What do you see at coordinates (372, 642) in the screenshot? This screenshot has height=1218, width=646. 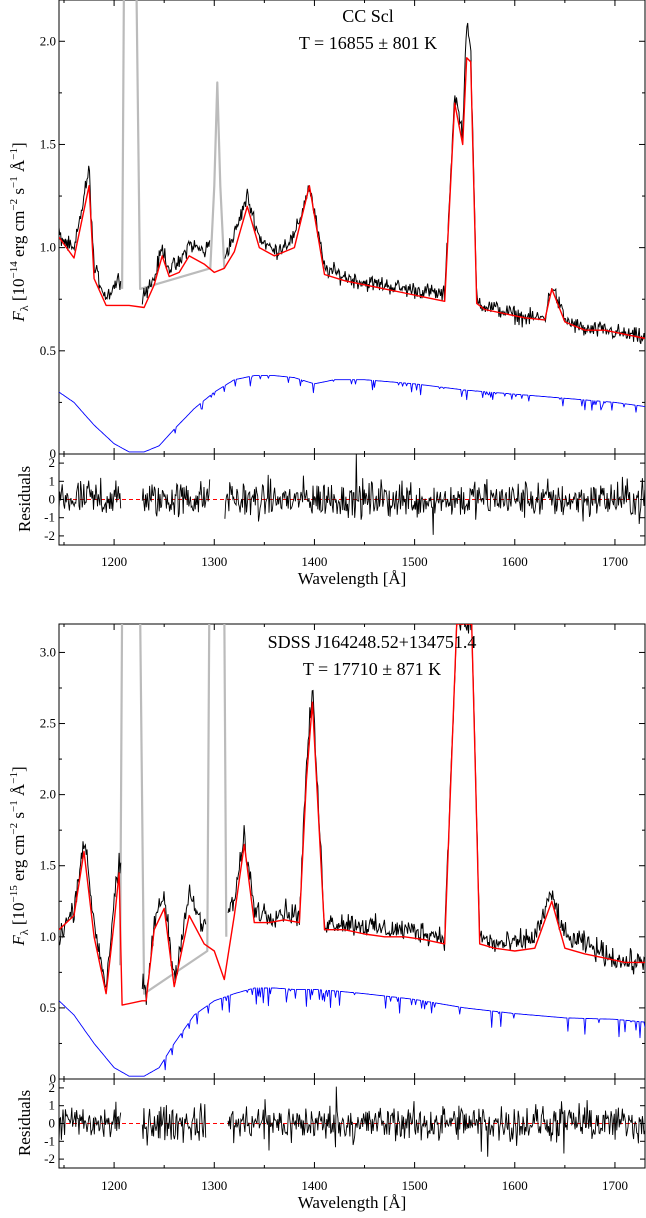 I see `chart-title: SDSS J164248.52+134751.4` at bounding box center [372, 642].